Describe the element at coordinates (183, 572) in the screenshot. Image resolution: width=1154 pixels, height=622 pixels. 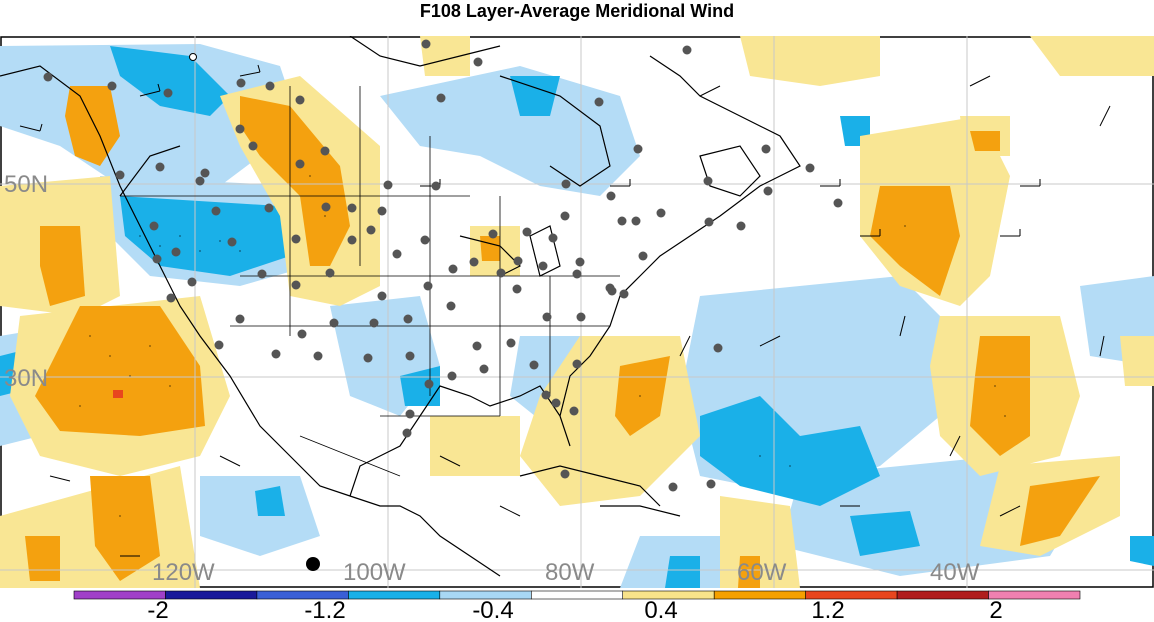
I see `lon-label-120w: 120W` at that location.